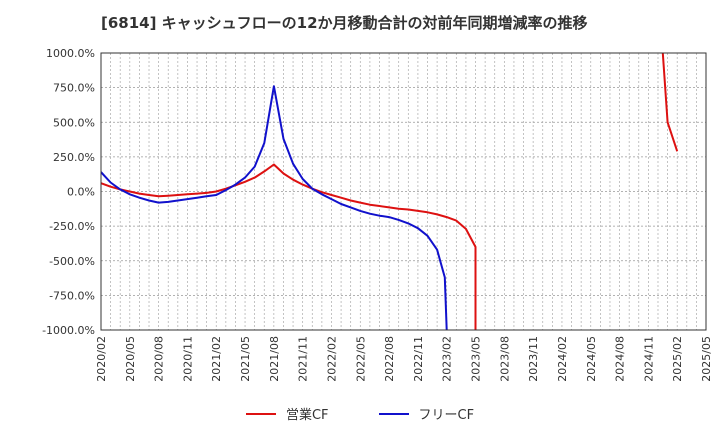  I want to click on x-tick-label: 2025/05, so click(706, 359).